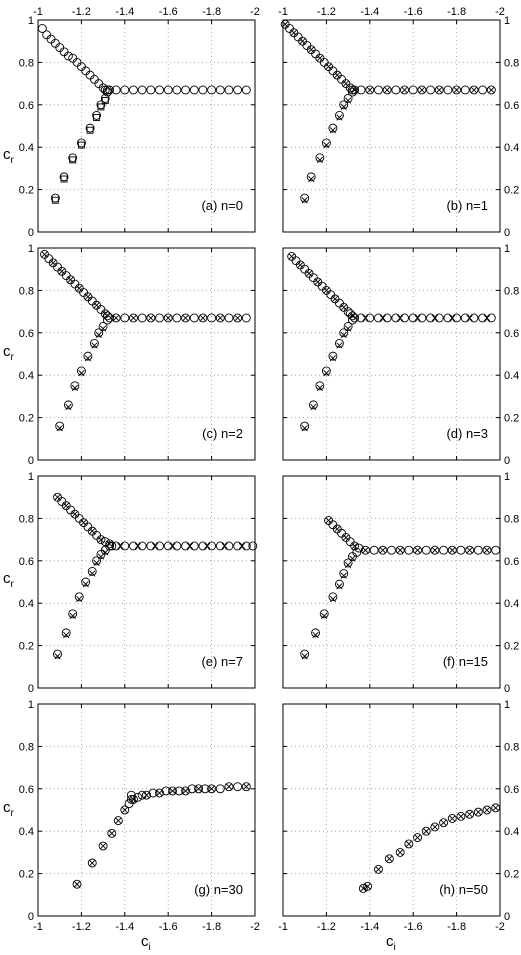 The image size is (521, 955). I want to click on y-tick-label: 0.4, so click(26, 148).